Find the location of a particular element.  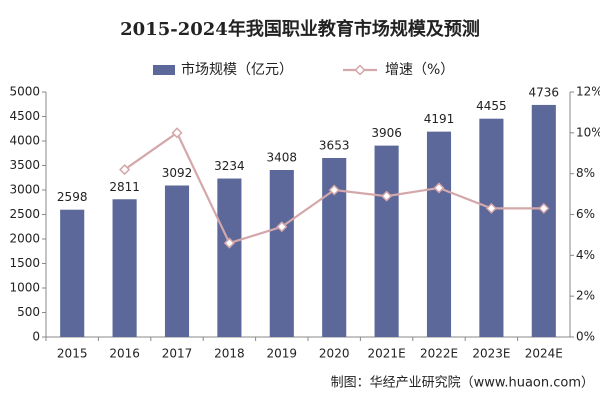

legend-label: 市场规模（亿元） is located at coordinates (237, 69).